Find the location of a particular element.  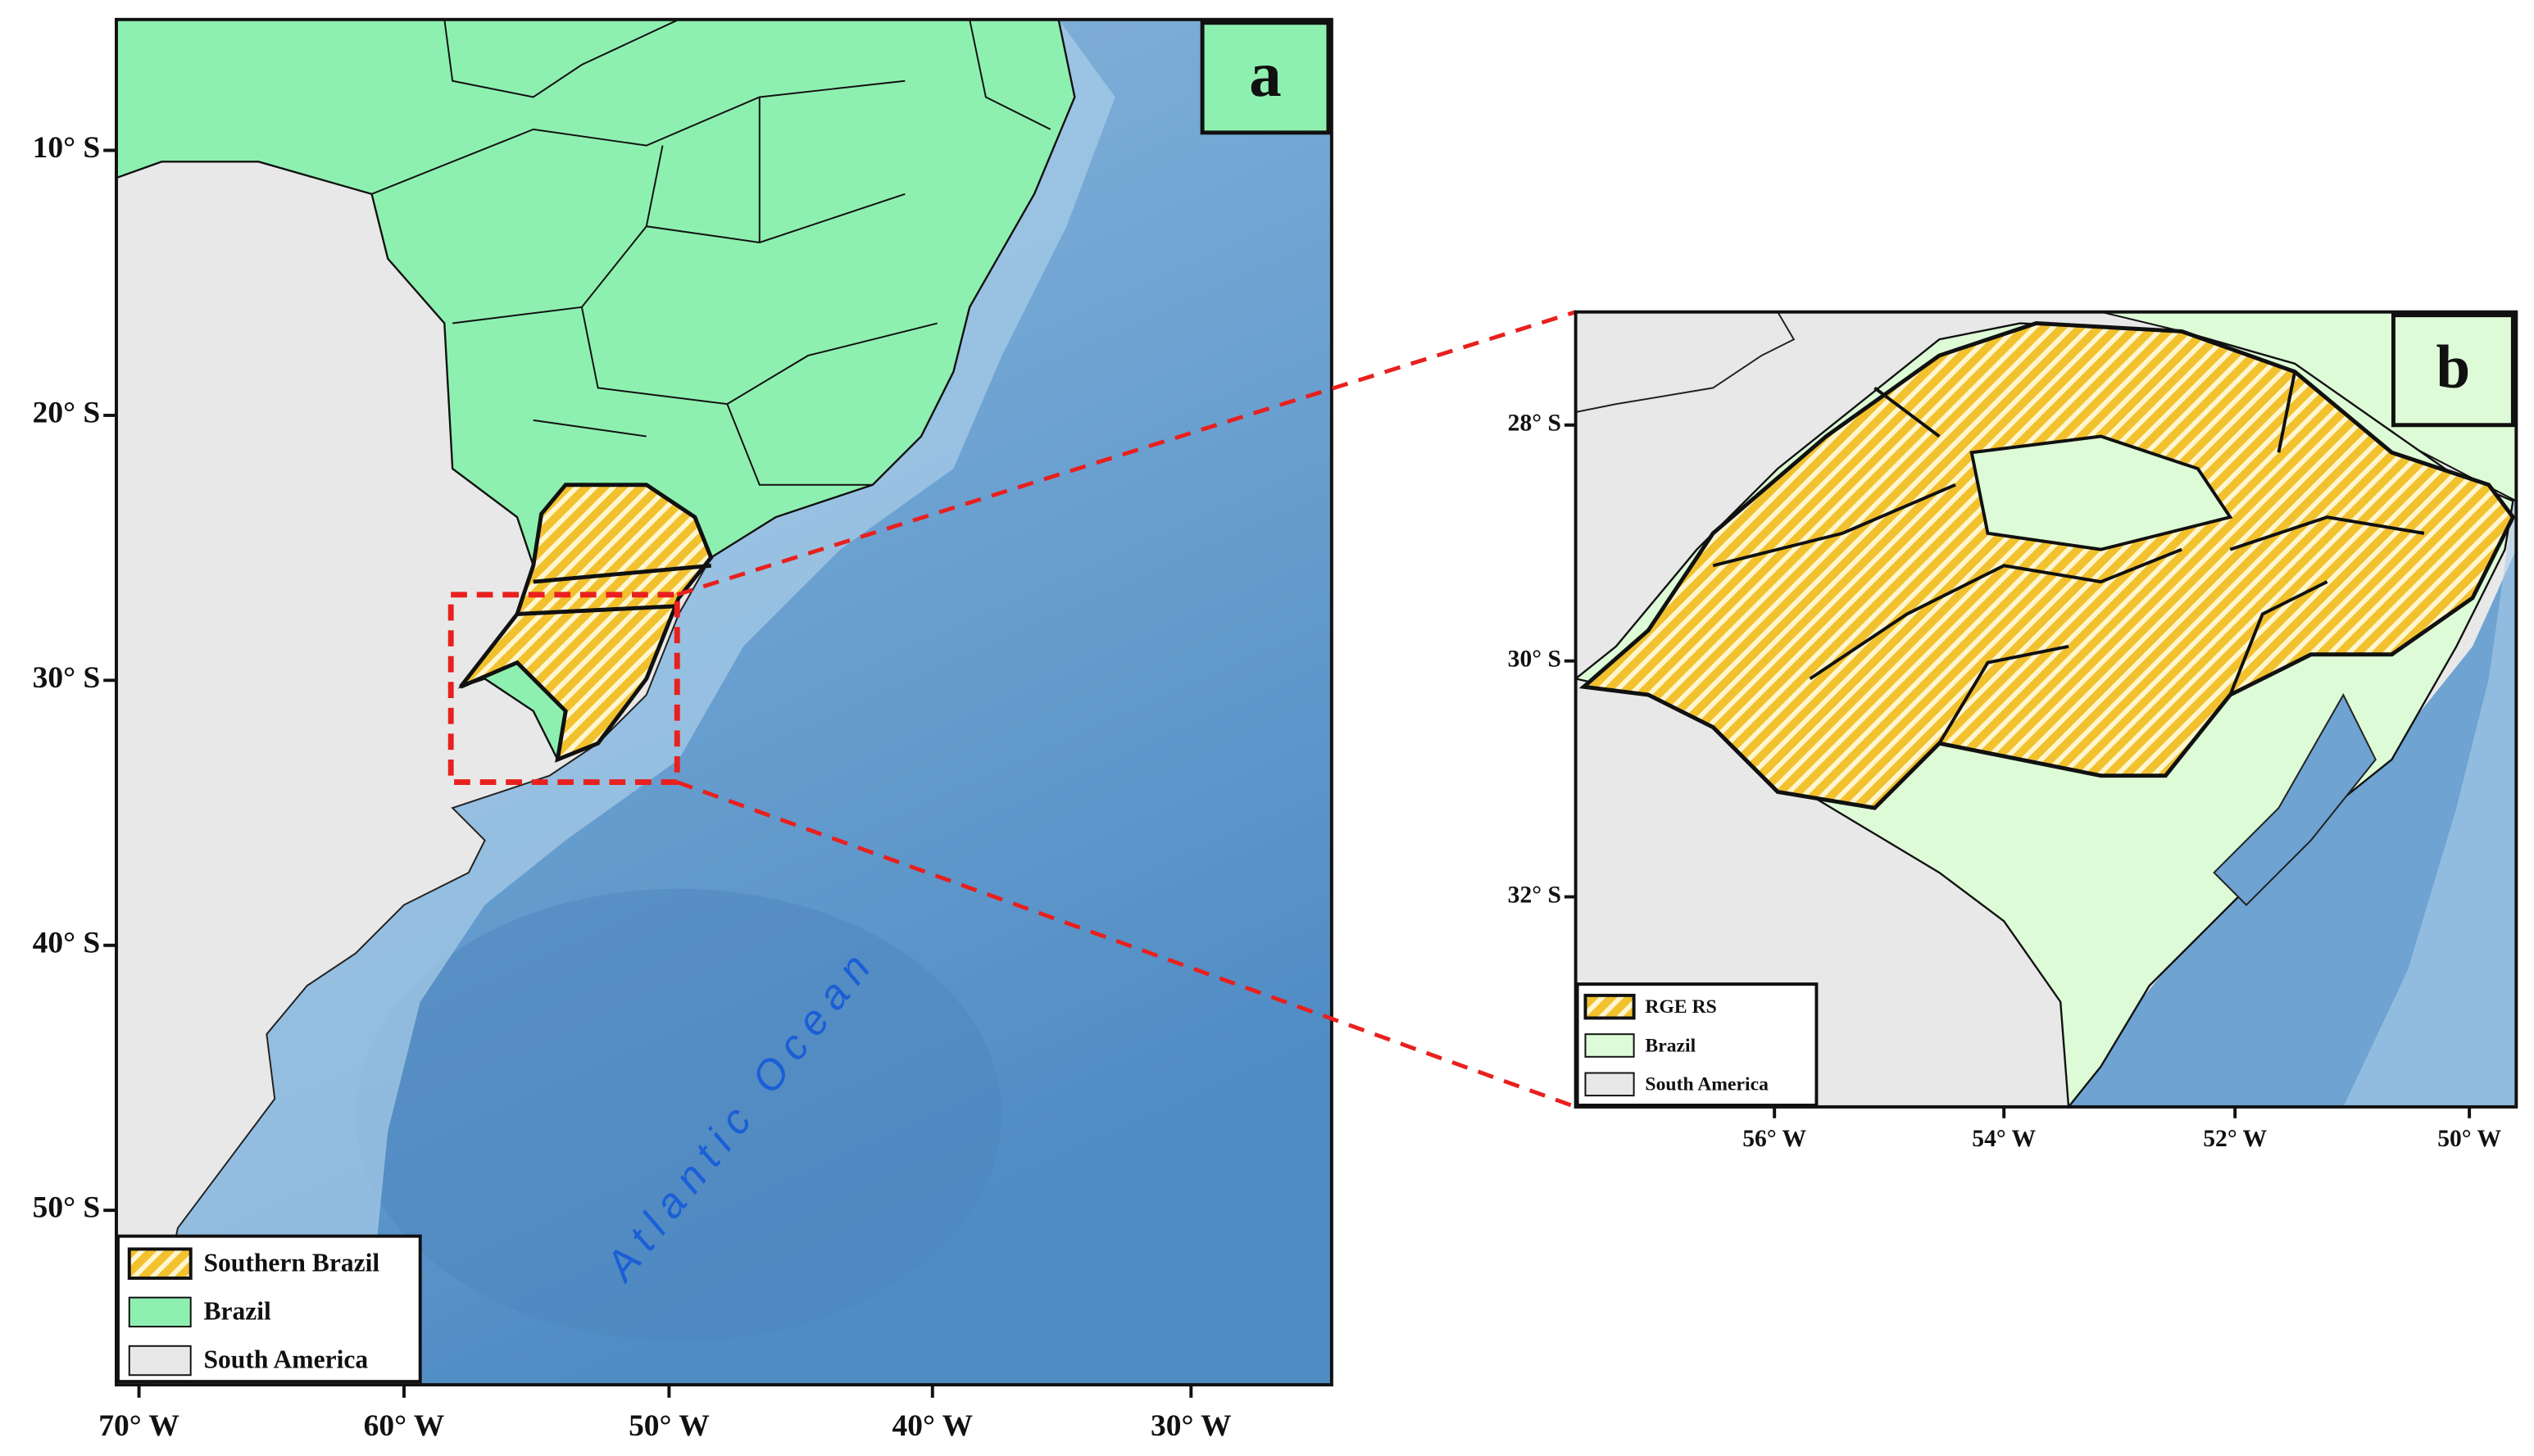

lat-ticks-b: 28° S 30° S 32° S is located at coordinates (1542, 659).